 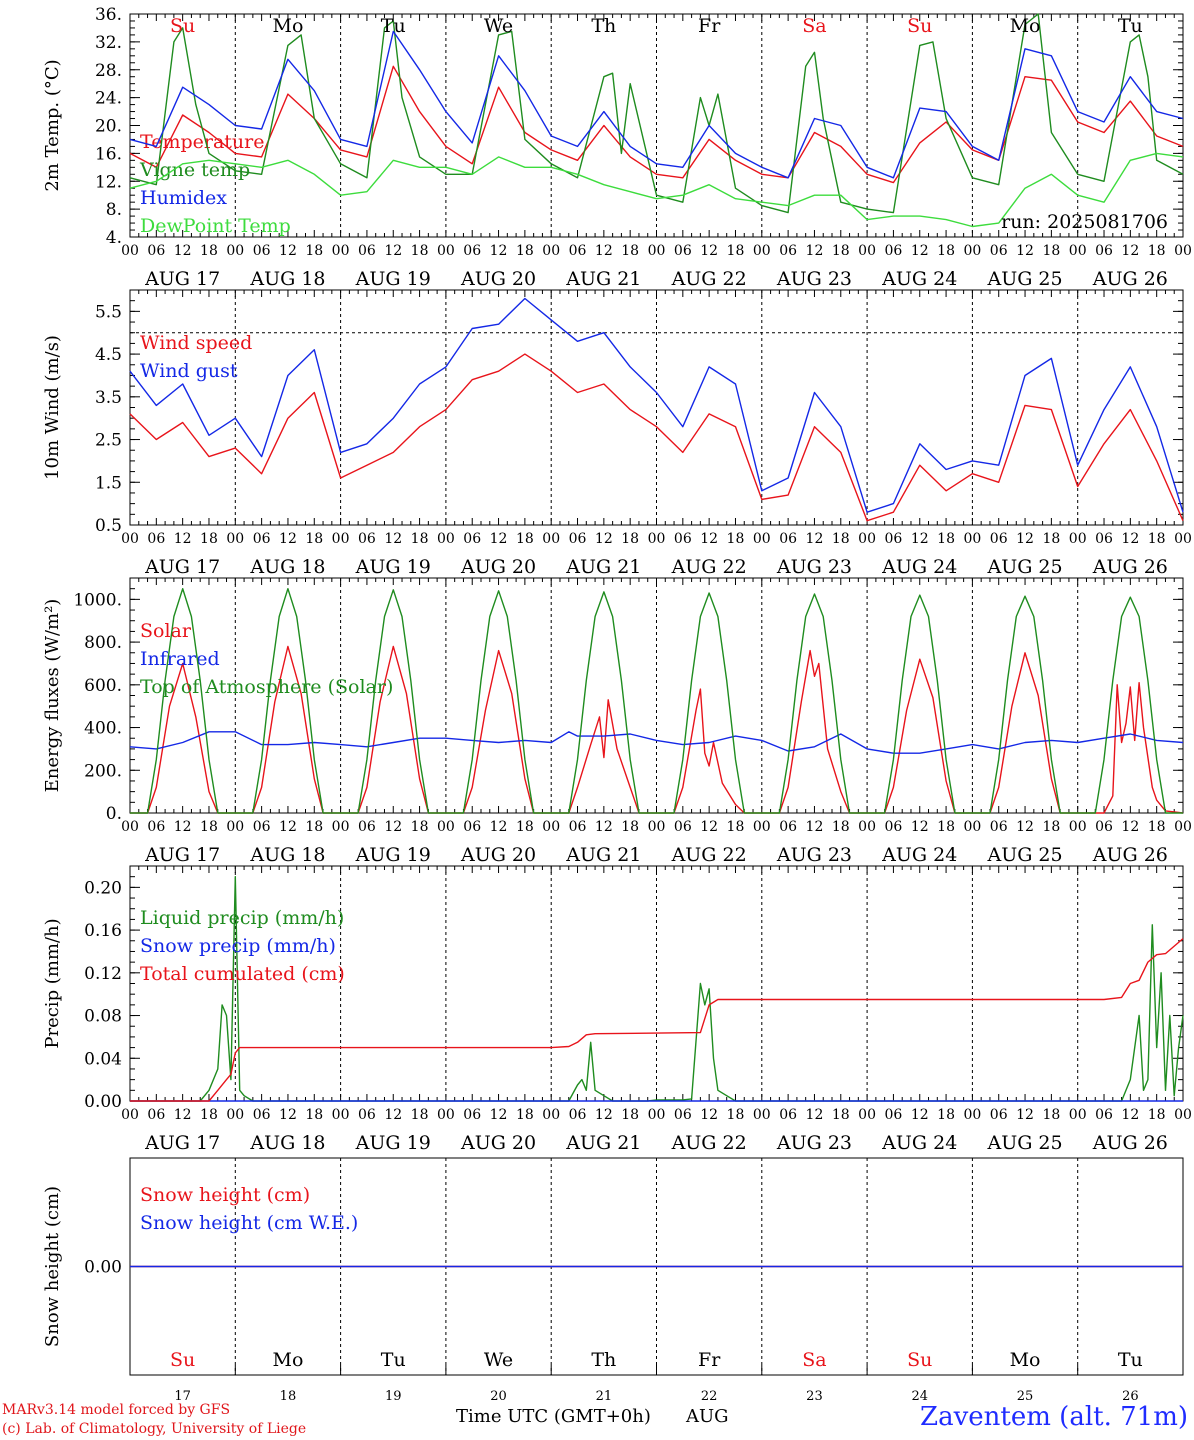 What do you see at coordinates (108, 355) in the screenshot?
I see `y-tick-label: 4.5` at bounding box center [108, 355].